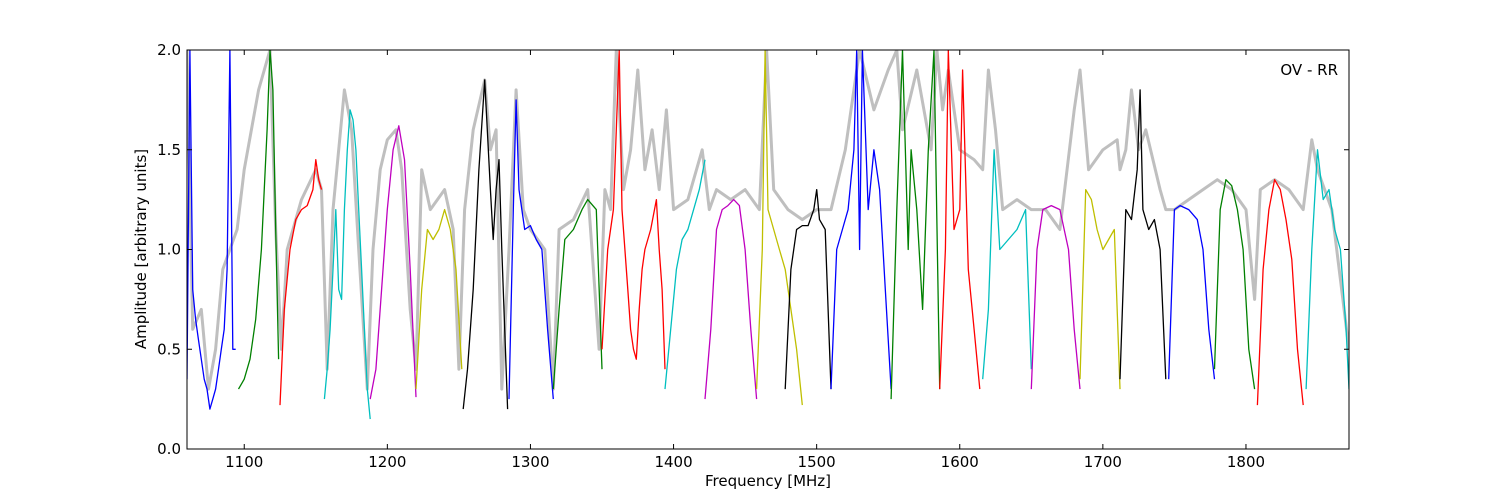  What do you see at coordinates (387, 462) in the screenshot?
I see `x-tick-label: 1200` at bounding box center [387, 462].